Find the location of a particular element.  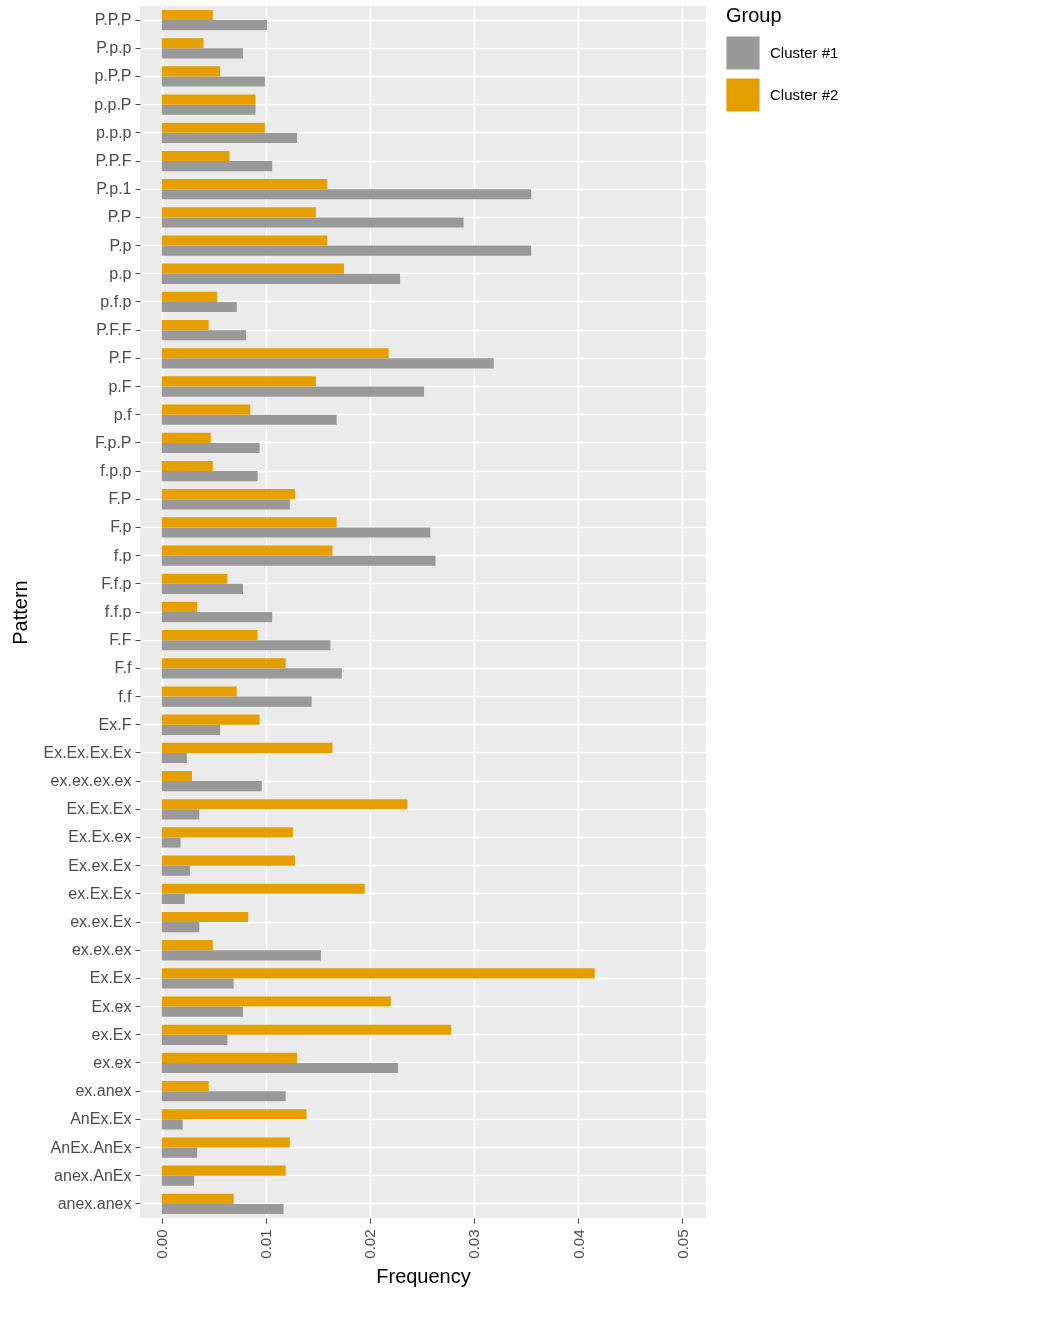

y-tick-label: p.P.P is located at coordinates (113, 76).